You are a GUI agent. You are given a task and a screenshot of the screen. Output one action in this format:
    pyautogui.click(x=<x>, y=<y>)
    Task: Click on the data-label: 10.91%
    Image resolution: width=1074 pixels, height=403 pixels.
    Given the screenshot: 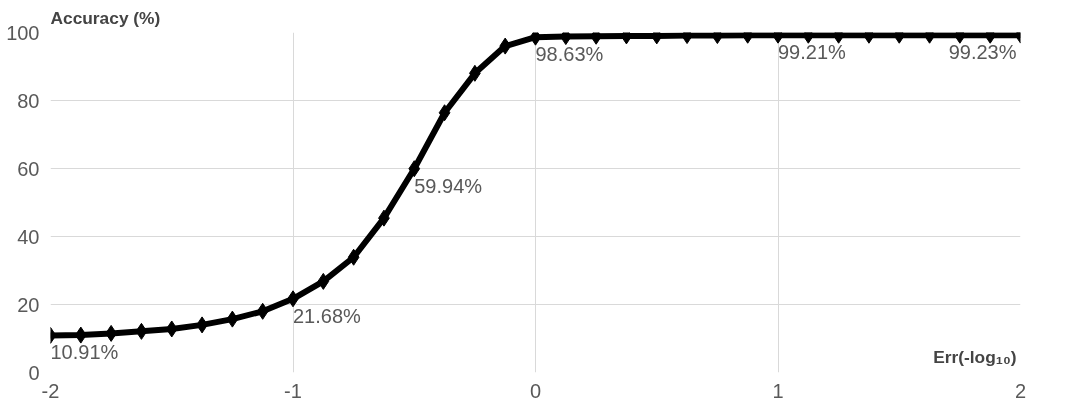 What is the action you would take?
    pyautogui.click(x=84, y=352)
    